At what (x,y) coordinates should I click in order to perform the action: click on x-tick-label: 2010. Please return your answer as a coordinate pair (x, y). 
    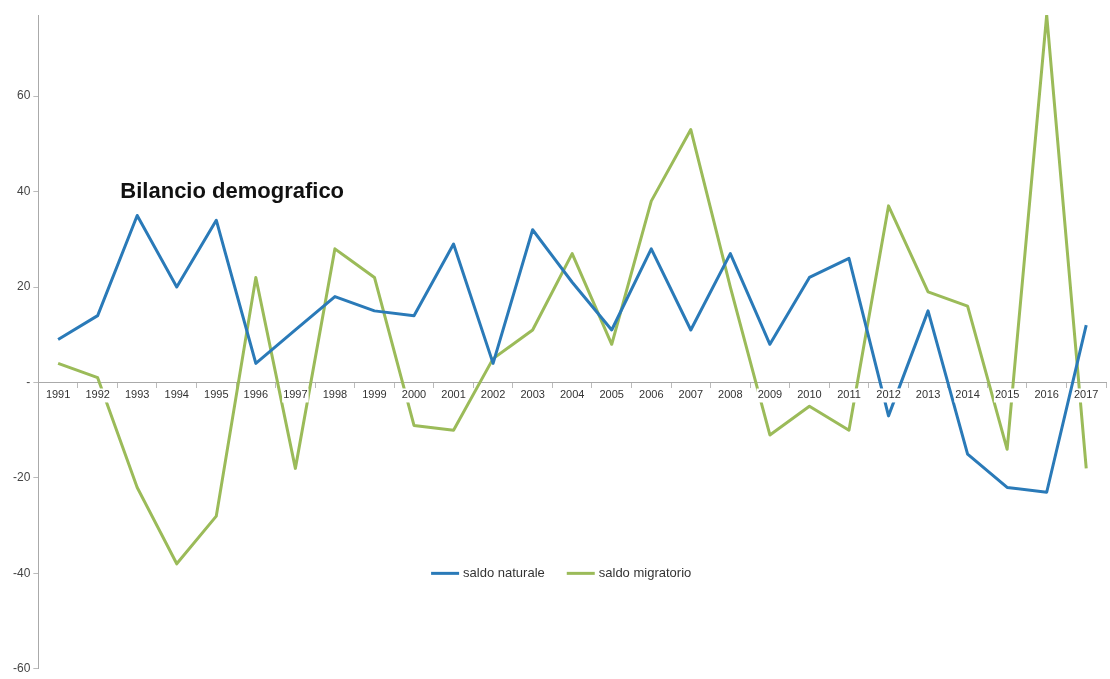
    Looking at the image, I should click on (809, 394).